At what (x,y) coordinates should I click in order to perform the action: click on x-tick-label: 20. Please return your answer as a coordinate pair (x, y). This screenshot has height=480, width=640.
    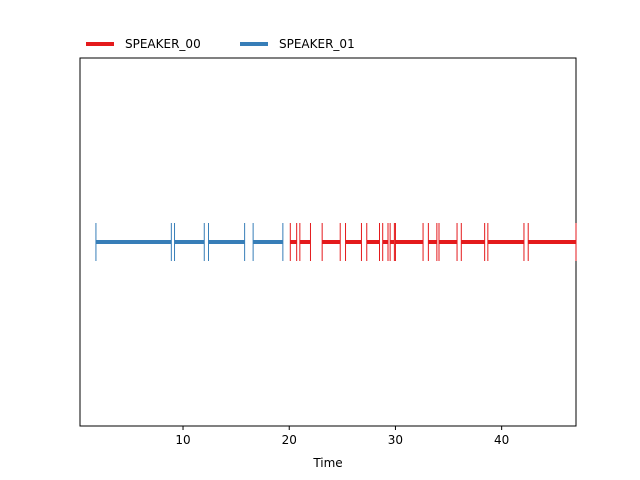
    Looking at the image, I should click on (289, 440).